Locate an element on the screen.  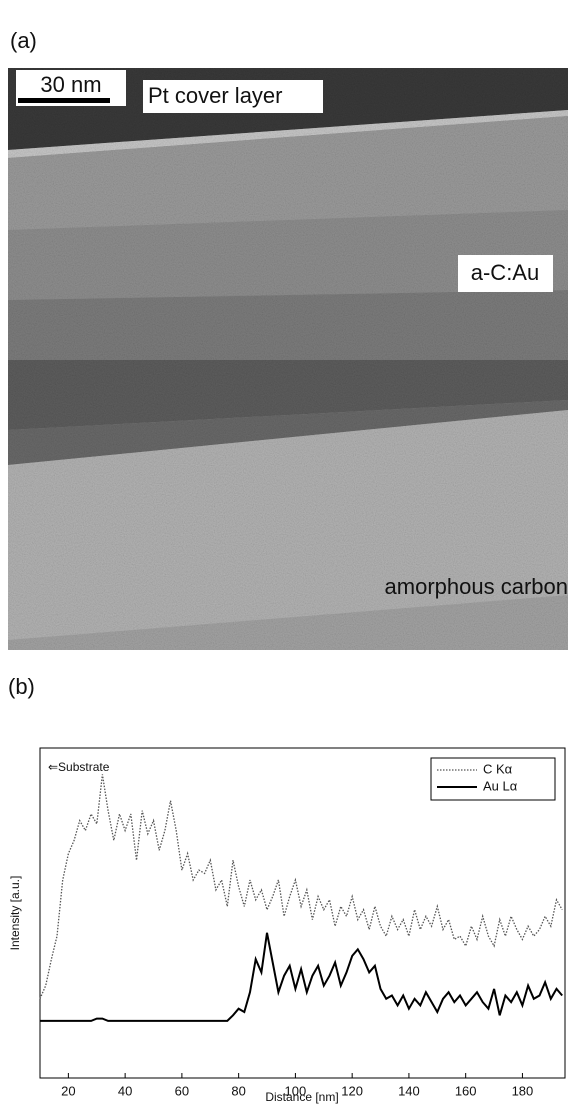
legend-box is located at coordinates (493, 779).